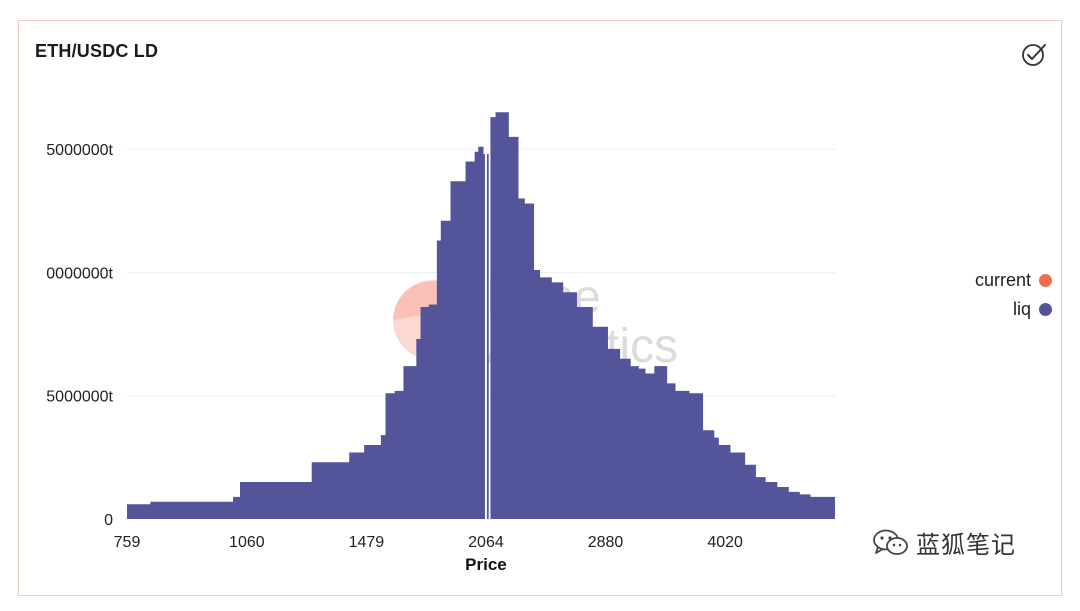 Image resolution: width=1080 pixels, height=611 pixels. Describe the element at coordinates (486, 542) in the screenshot. I see `x-tick-label: 2064` at that location.